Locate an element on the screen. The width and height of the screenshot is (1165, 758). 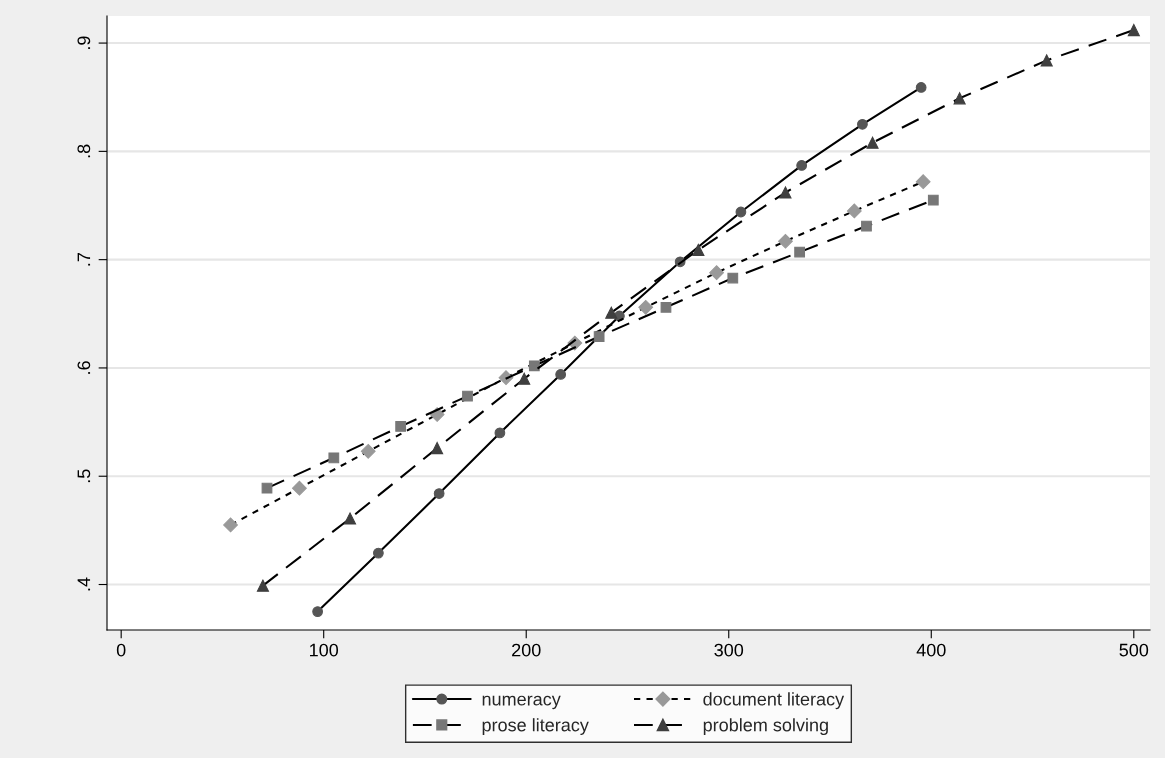
legend-label: prose literacy is located at coordinates (535, 726).